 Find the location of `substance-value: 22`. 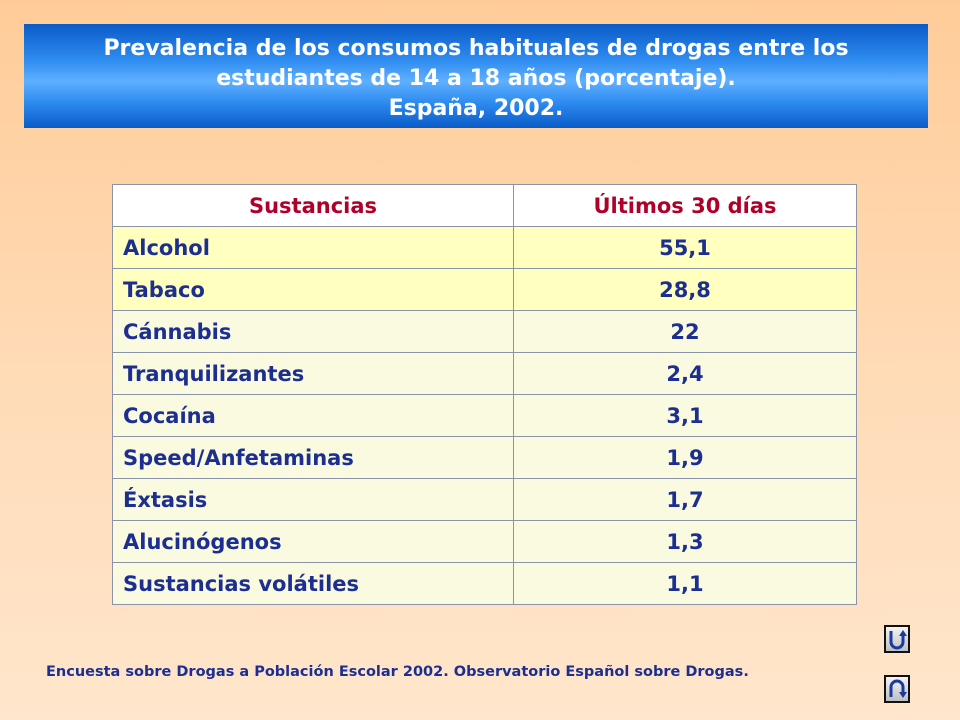

substance-value: 22 is located at coordinates (685, 331).